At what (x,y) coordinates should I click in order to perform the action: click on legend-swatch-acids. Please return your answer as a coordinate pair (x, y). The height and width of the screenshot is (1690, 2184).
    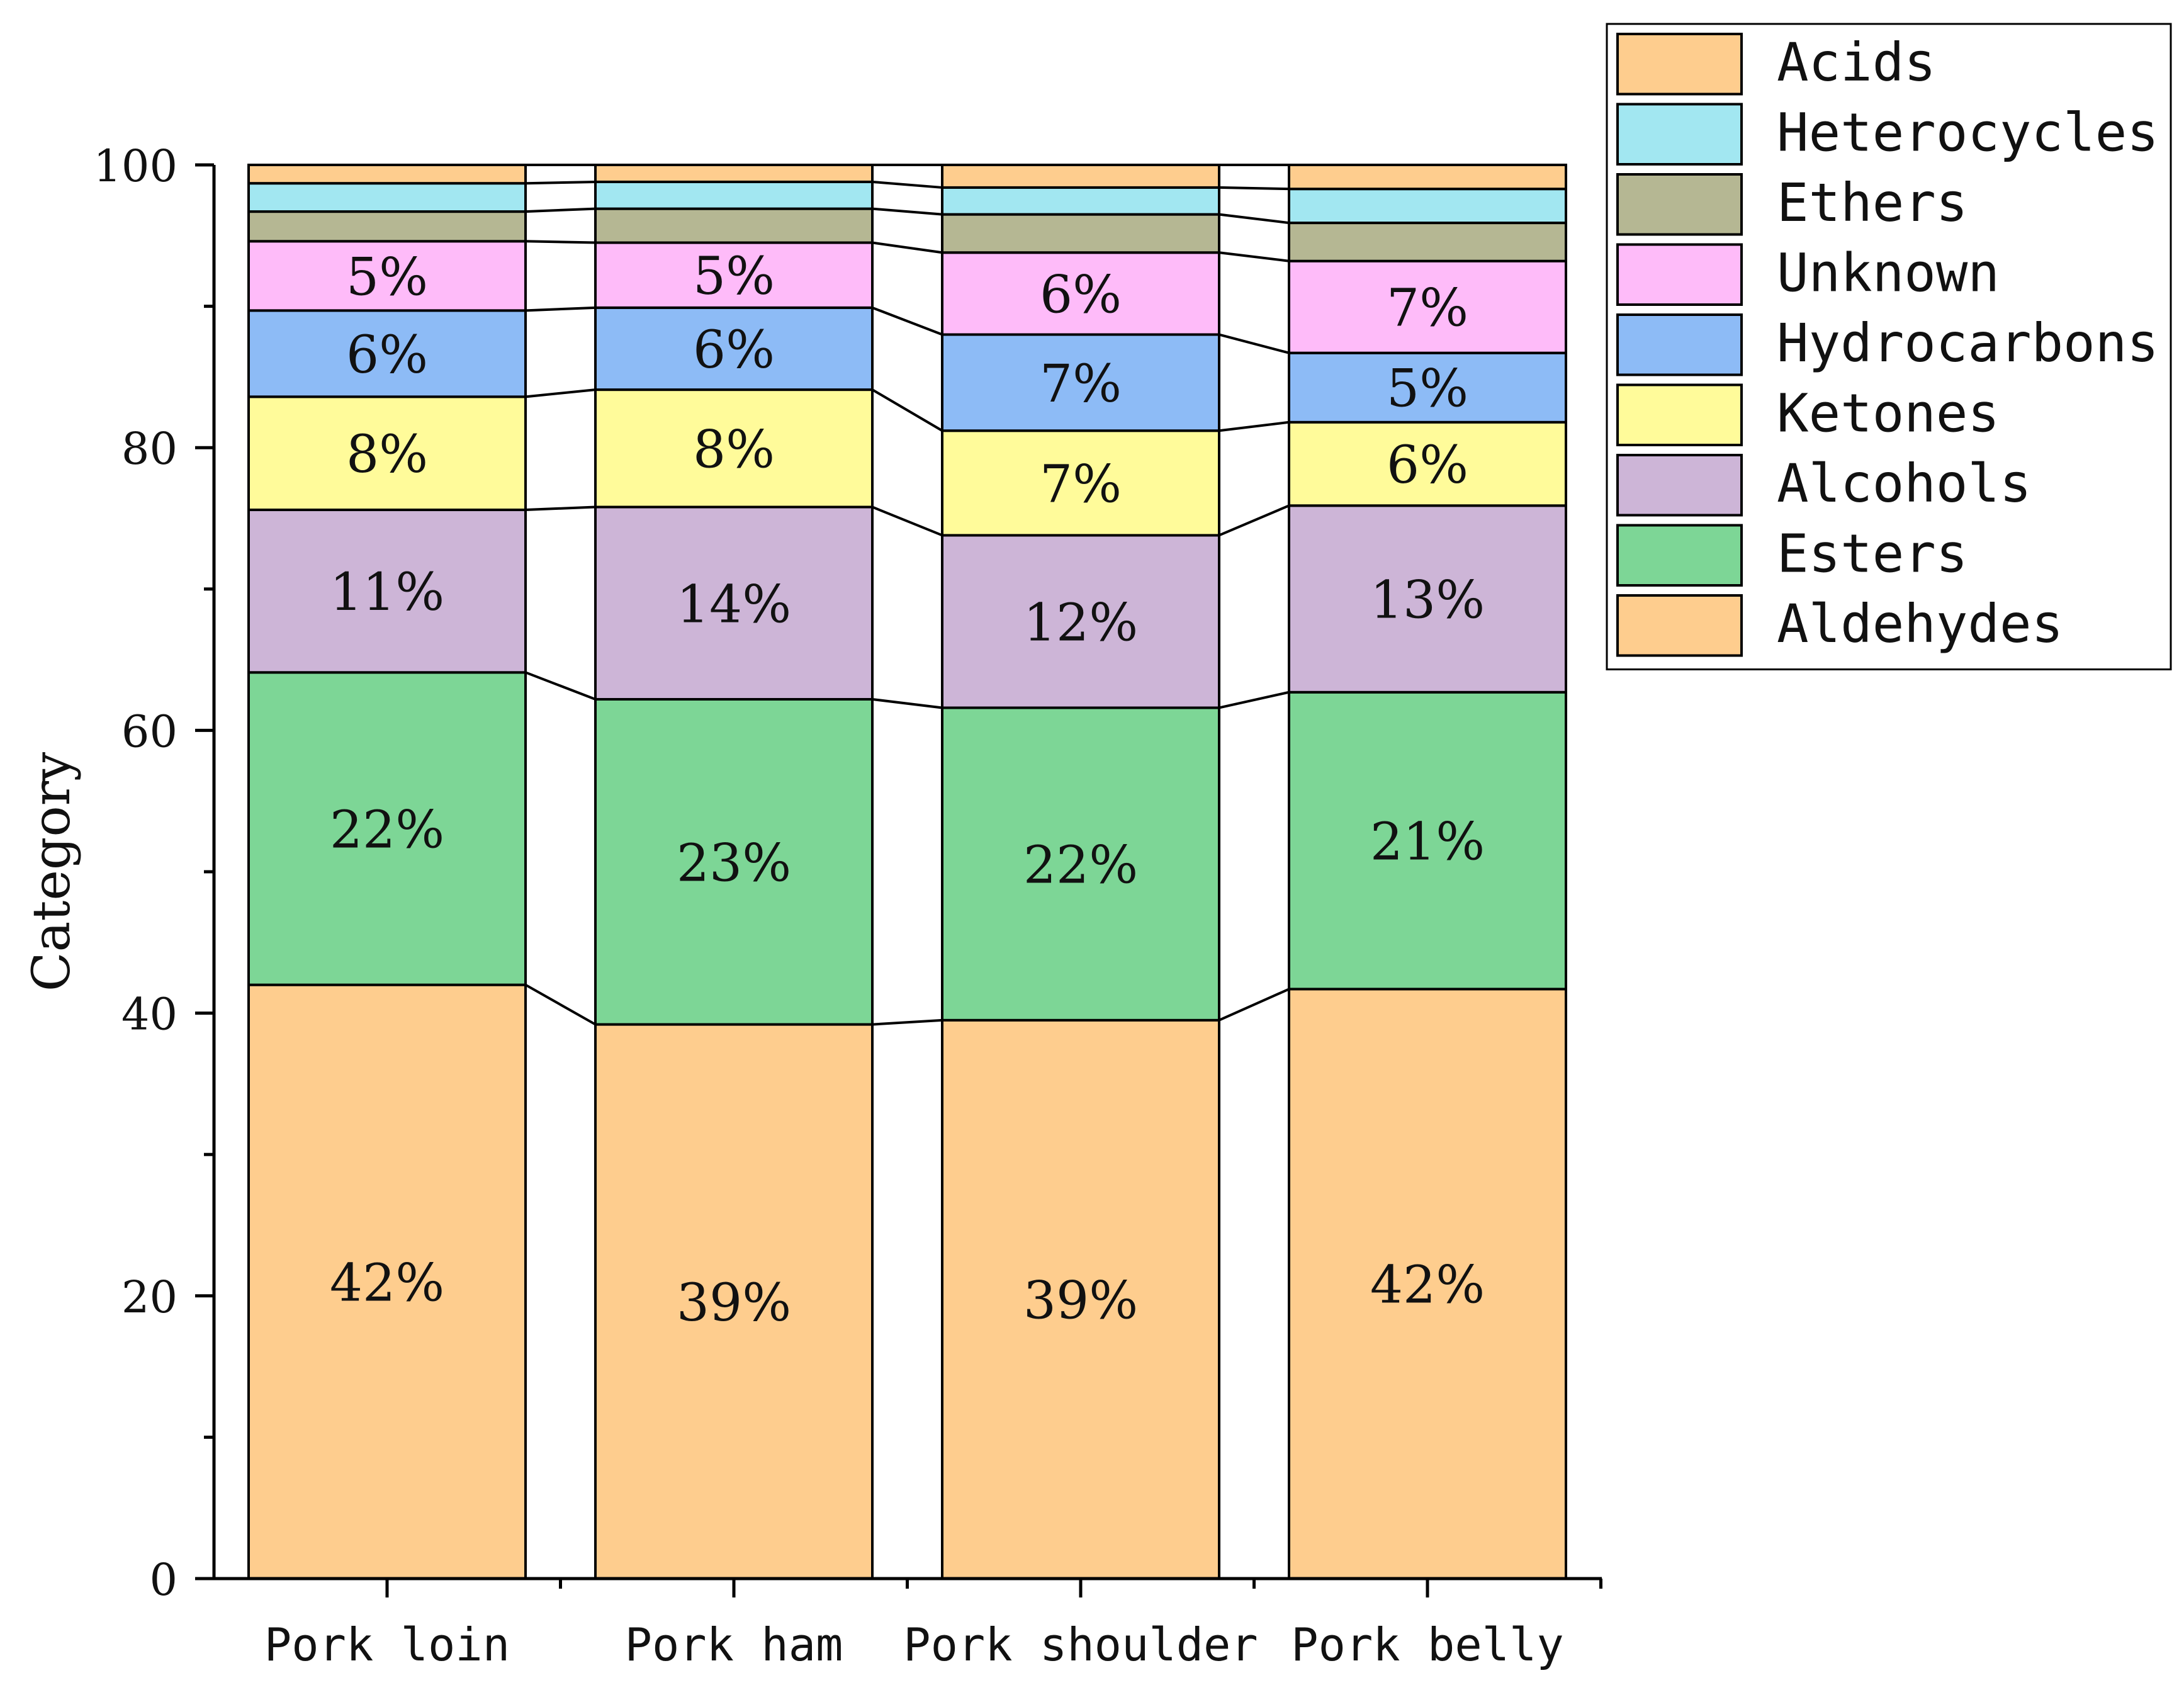
    Looking at the image, I should click on (1680, 64).